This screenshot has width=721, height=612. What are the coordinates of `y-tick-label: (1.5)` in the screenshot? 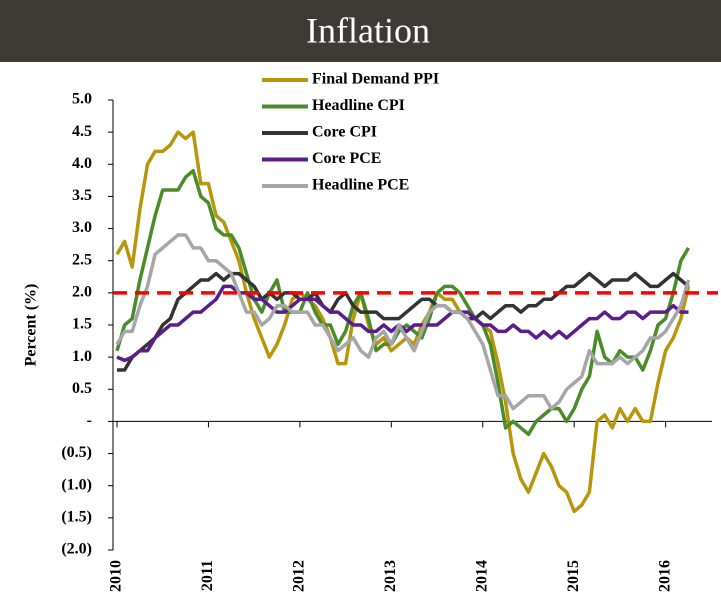 It's located at (76, 517).